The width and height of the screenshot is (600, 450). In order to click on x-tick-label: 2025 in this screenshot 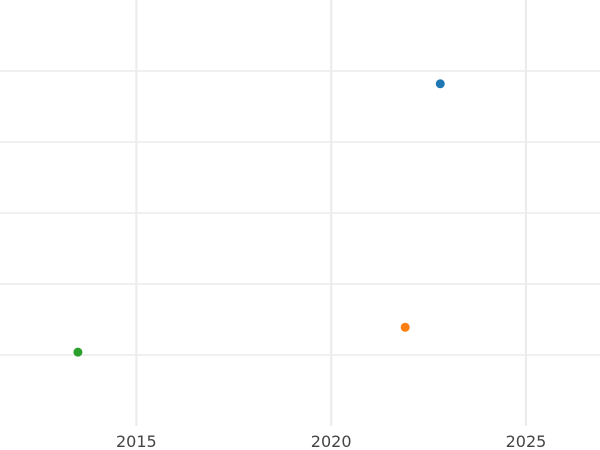, I will do `click(526, 441)`.